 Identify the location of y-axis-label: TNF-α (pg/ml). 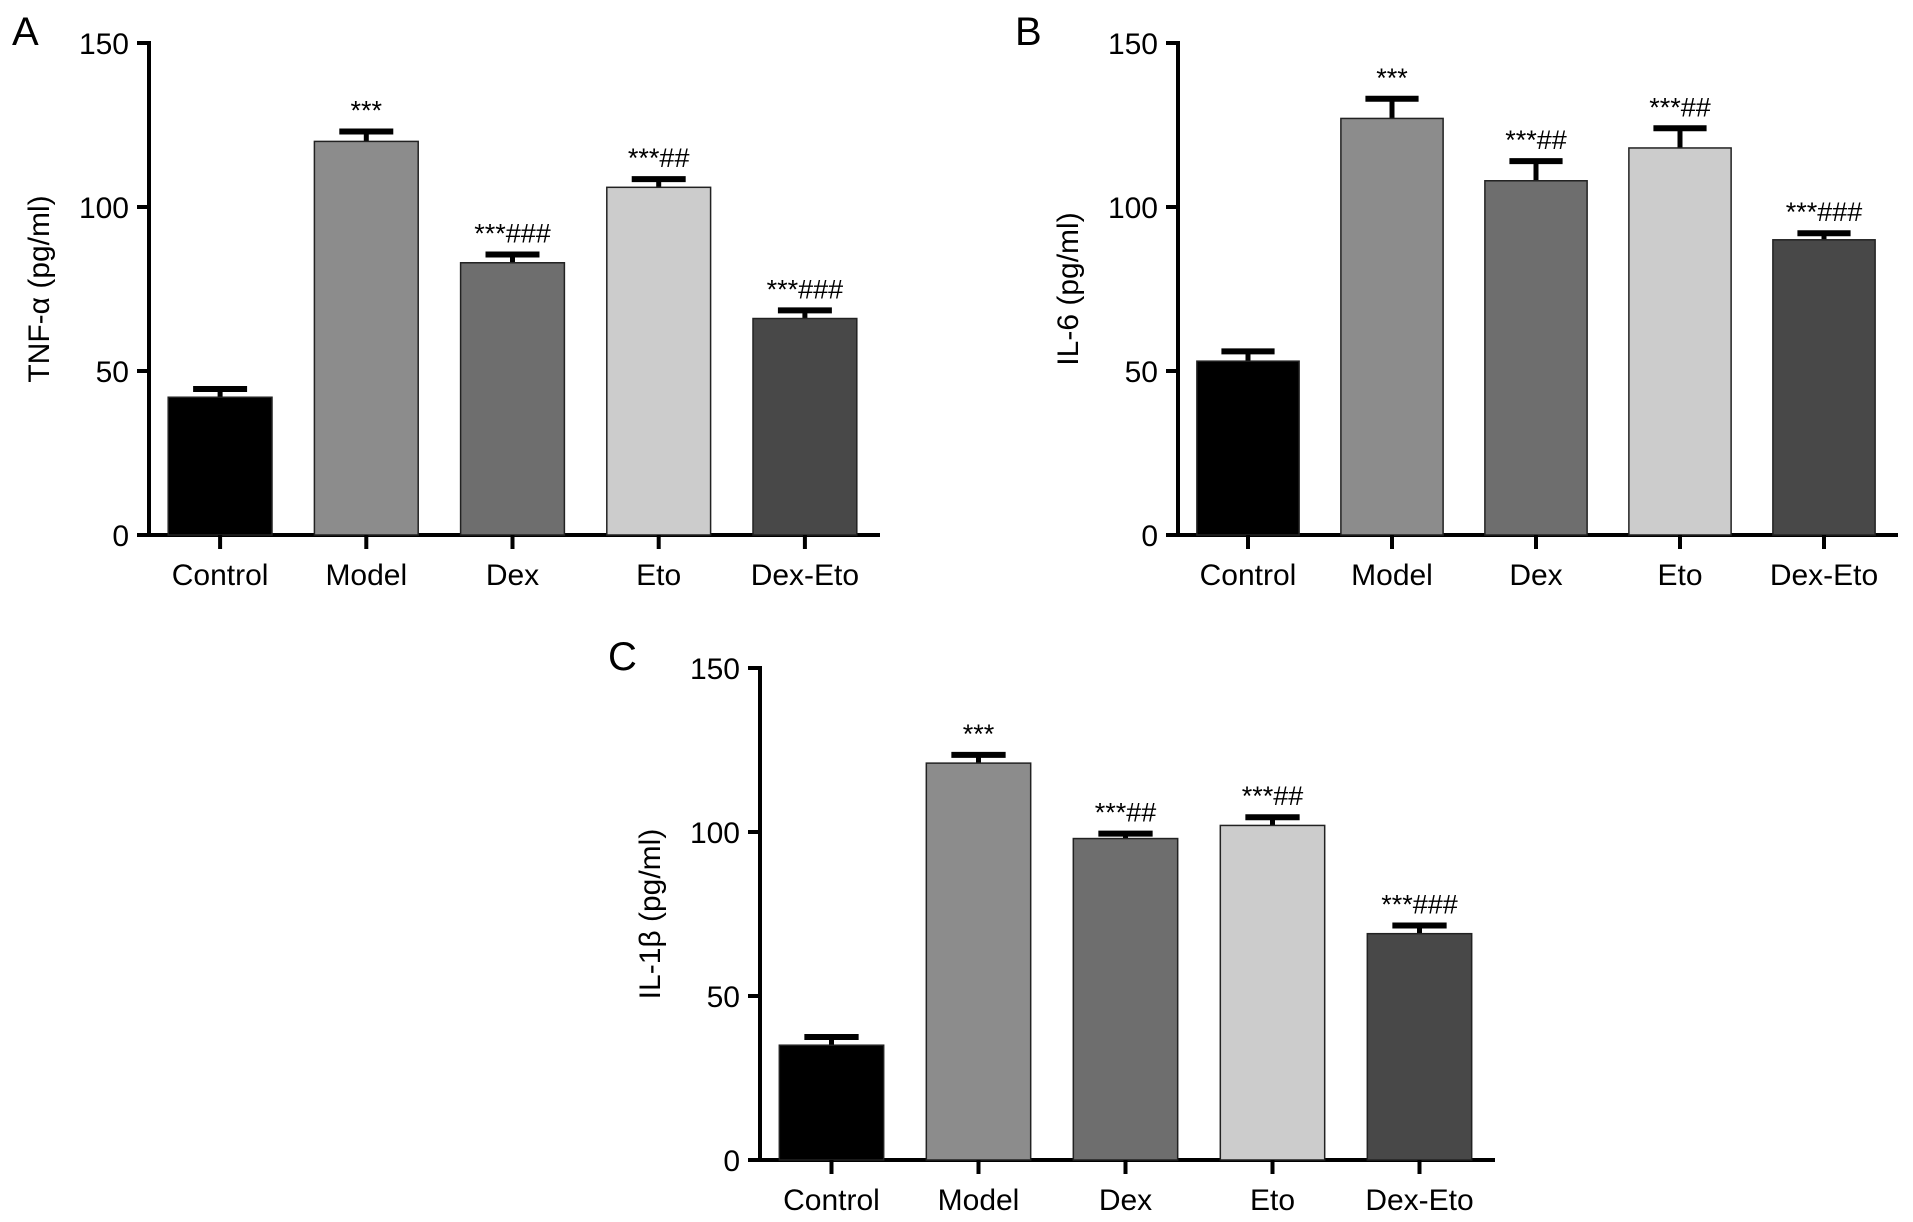
(39, 288).